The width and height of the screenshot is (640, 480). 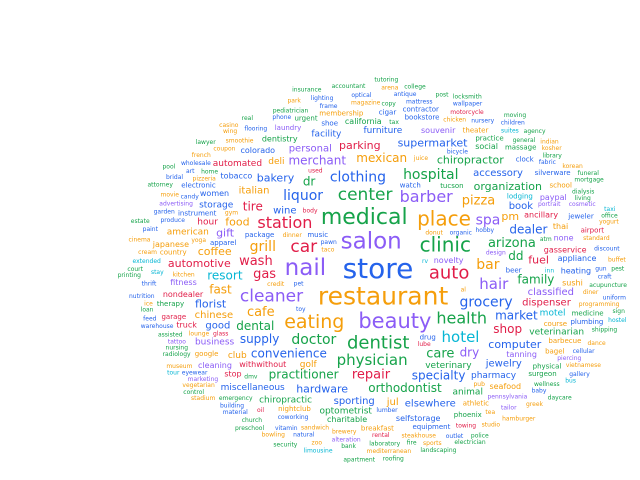 What do you see at coordinates (485, 303) in the screenshot?
I see `cloud-word: grocery` at bounding box center [485, 303].